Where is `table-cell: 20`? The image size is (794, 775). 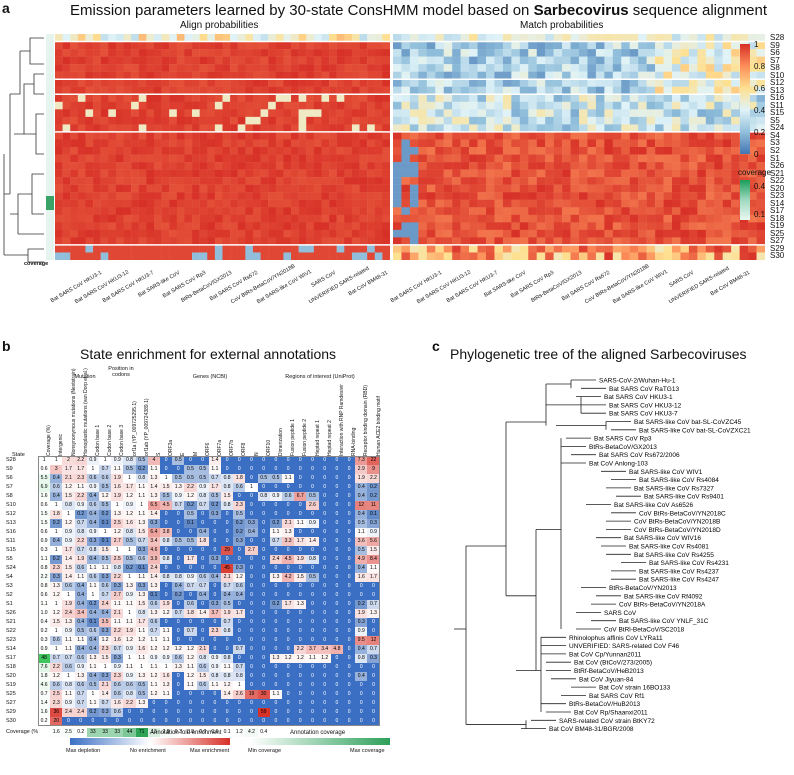
table-cell: 20 is located at coordinates (56, 721).